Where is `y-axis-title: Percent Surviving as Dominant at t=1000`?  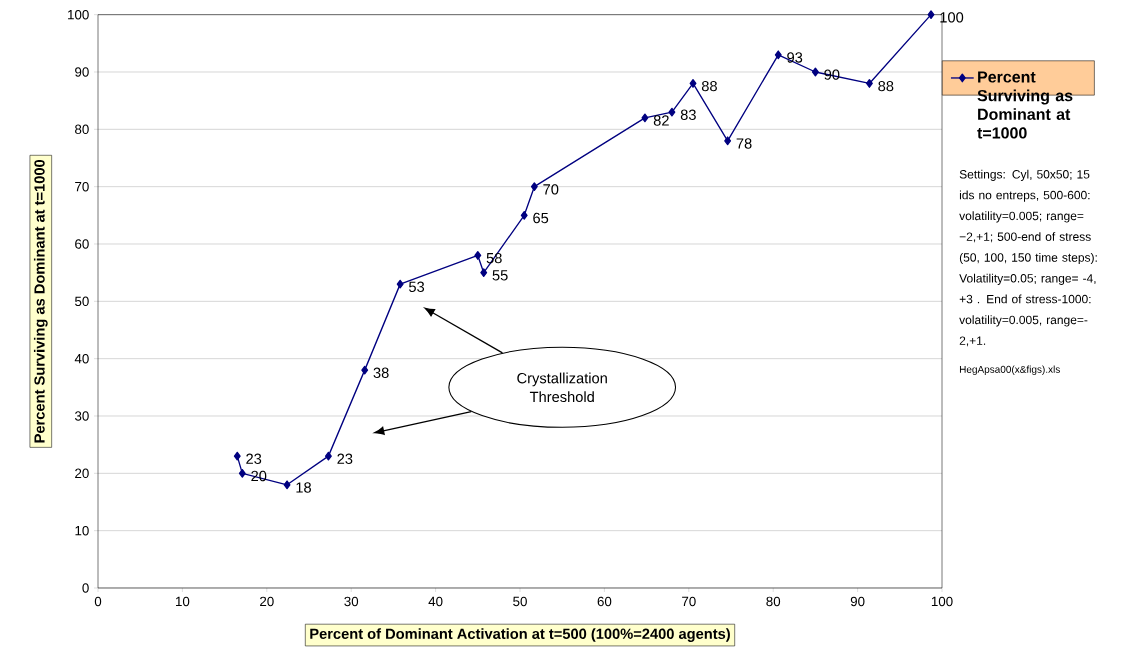 y-axis-title: Percent Surviving as Dominant at t=1000 is located at coordinates (40, 301).